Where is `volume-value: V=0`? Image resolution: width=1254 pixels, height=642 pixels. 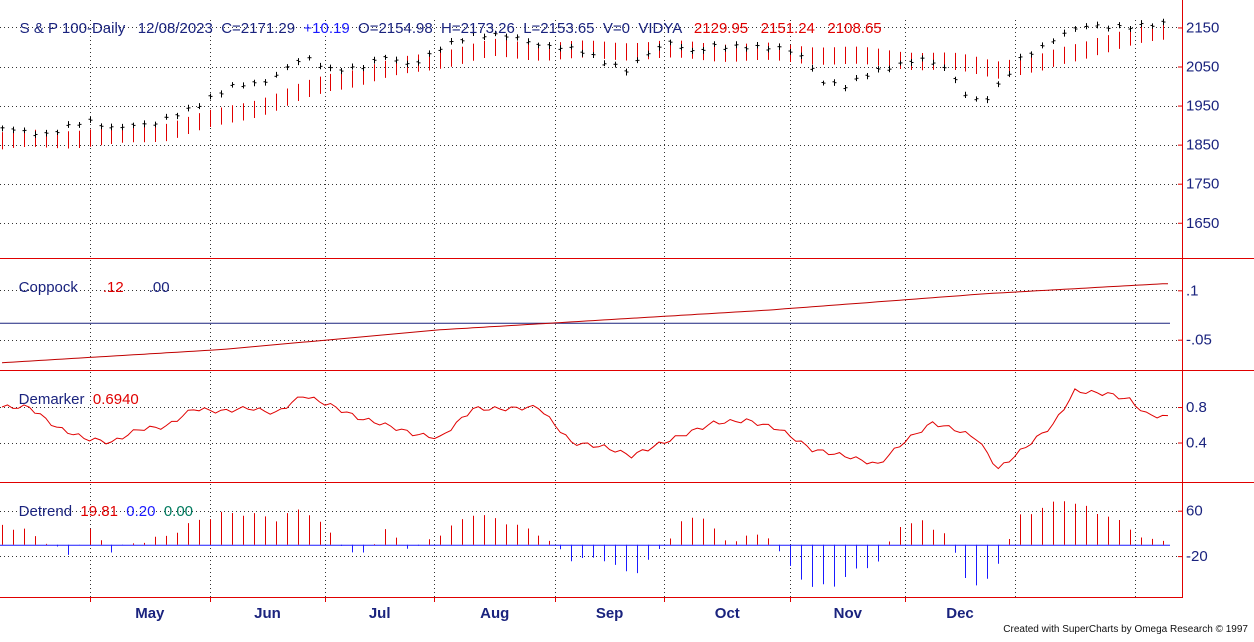
volume-value: V=0 is located at coordinates (616, 28).